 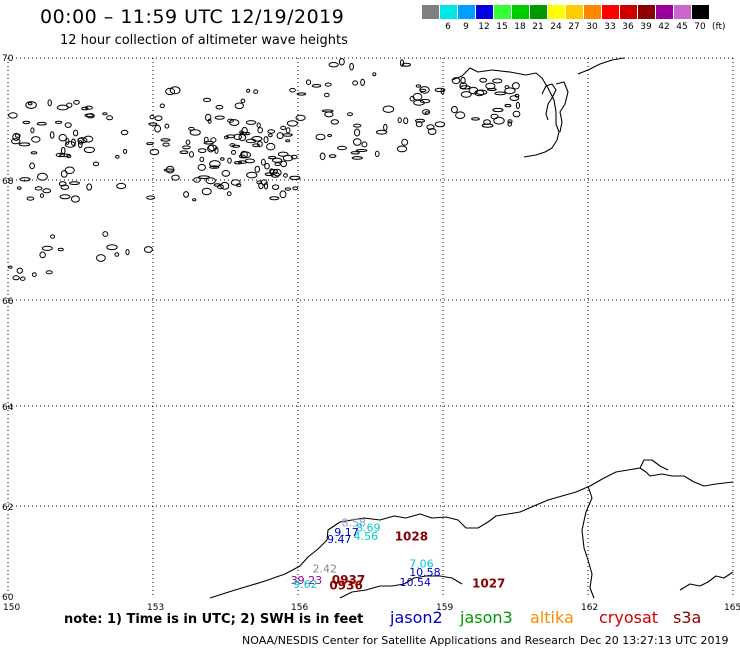 What do you see at coordinates (610, 27) in the screenshot?
I see `colorbar-label: 33` at bounding box center [610, 27].